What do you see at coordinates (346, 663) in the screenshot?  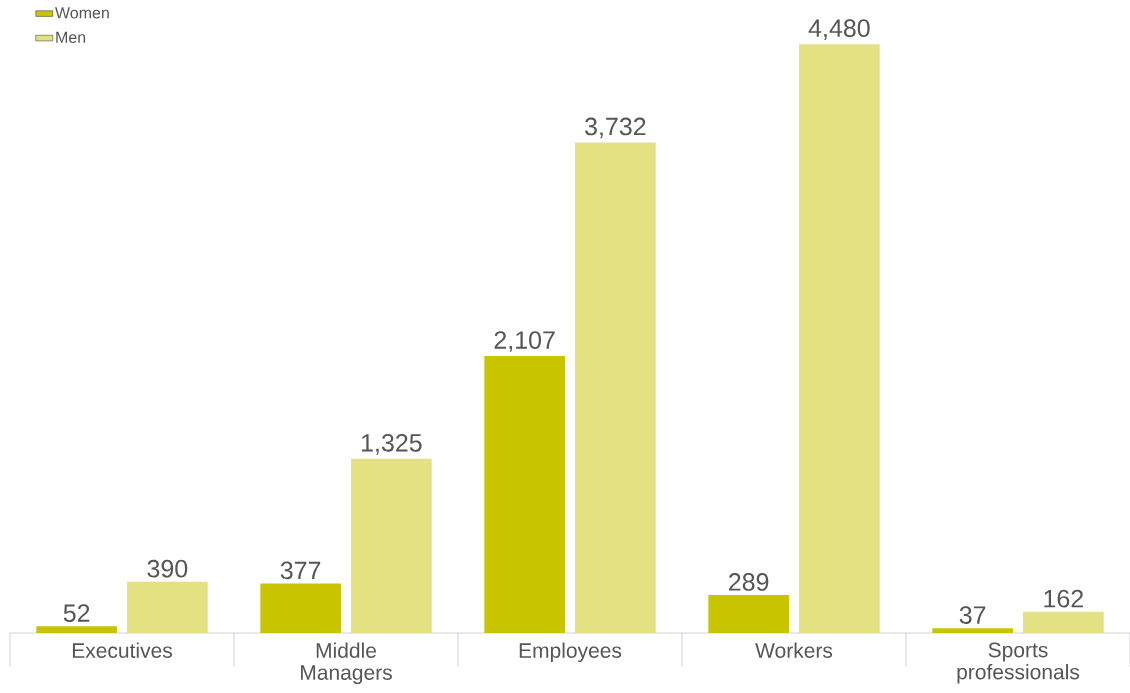 I see `x-tick-label: Middle Managers` at bounding box center [346, 663].